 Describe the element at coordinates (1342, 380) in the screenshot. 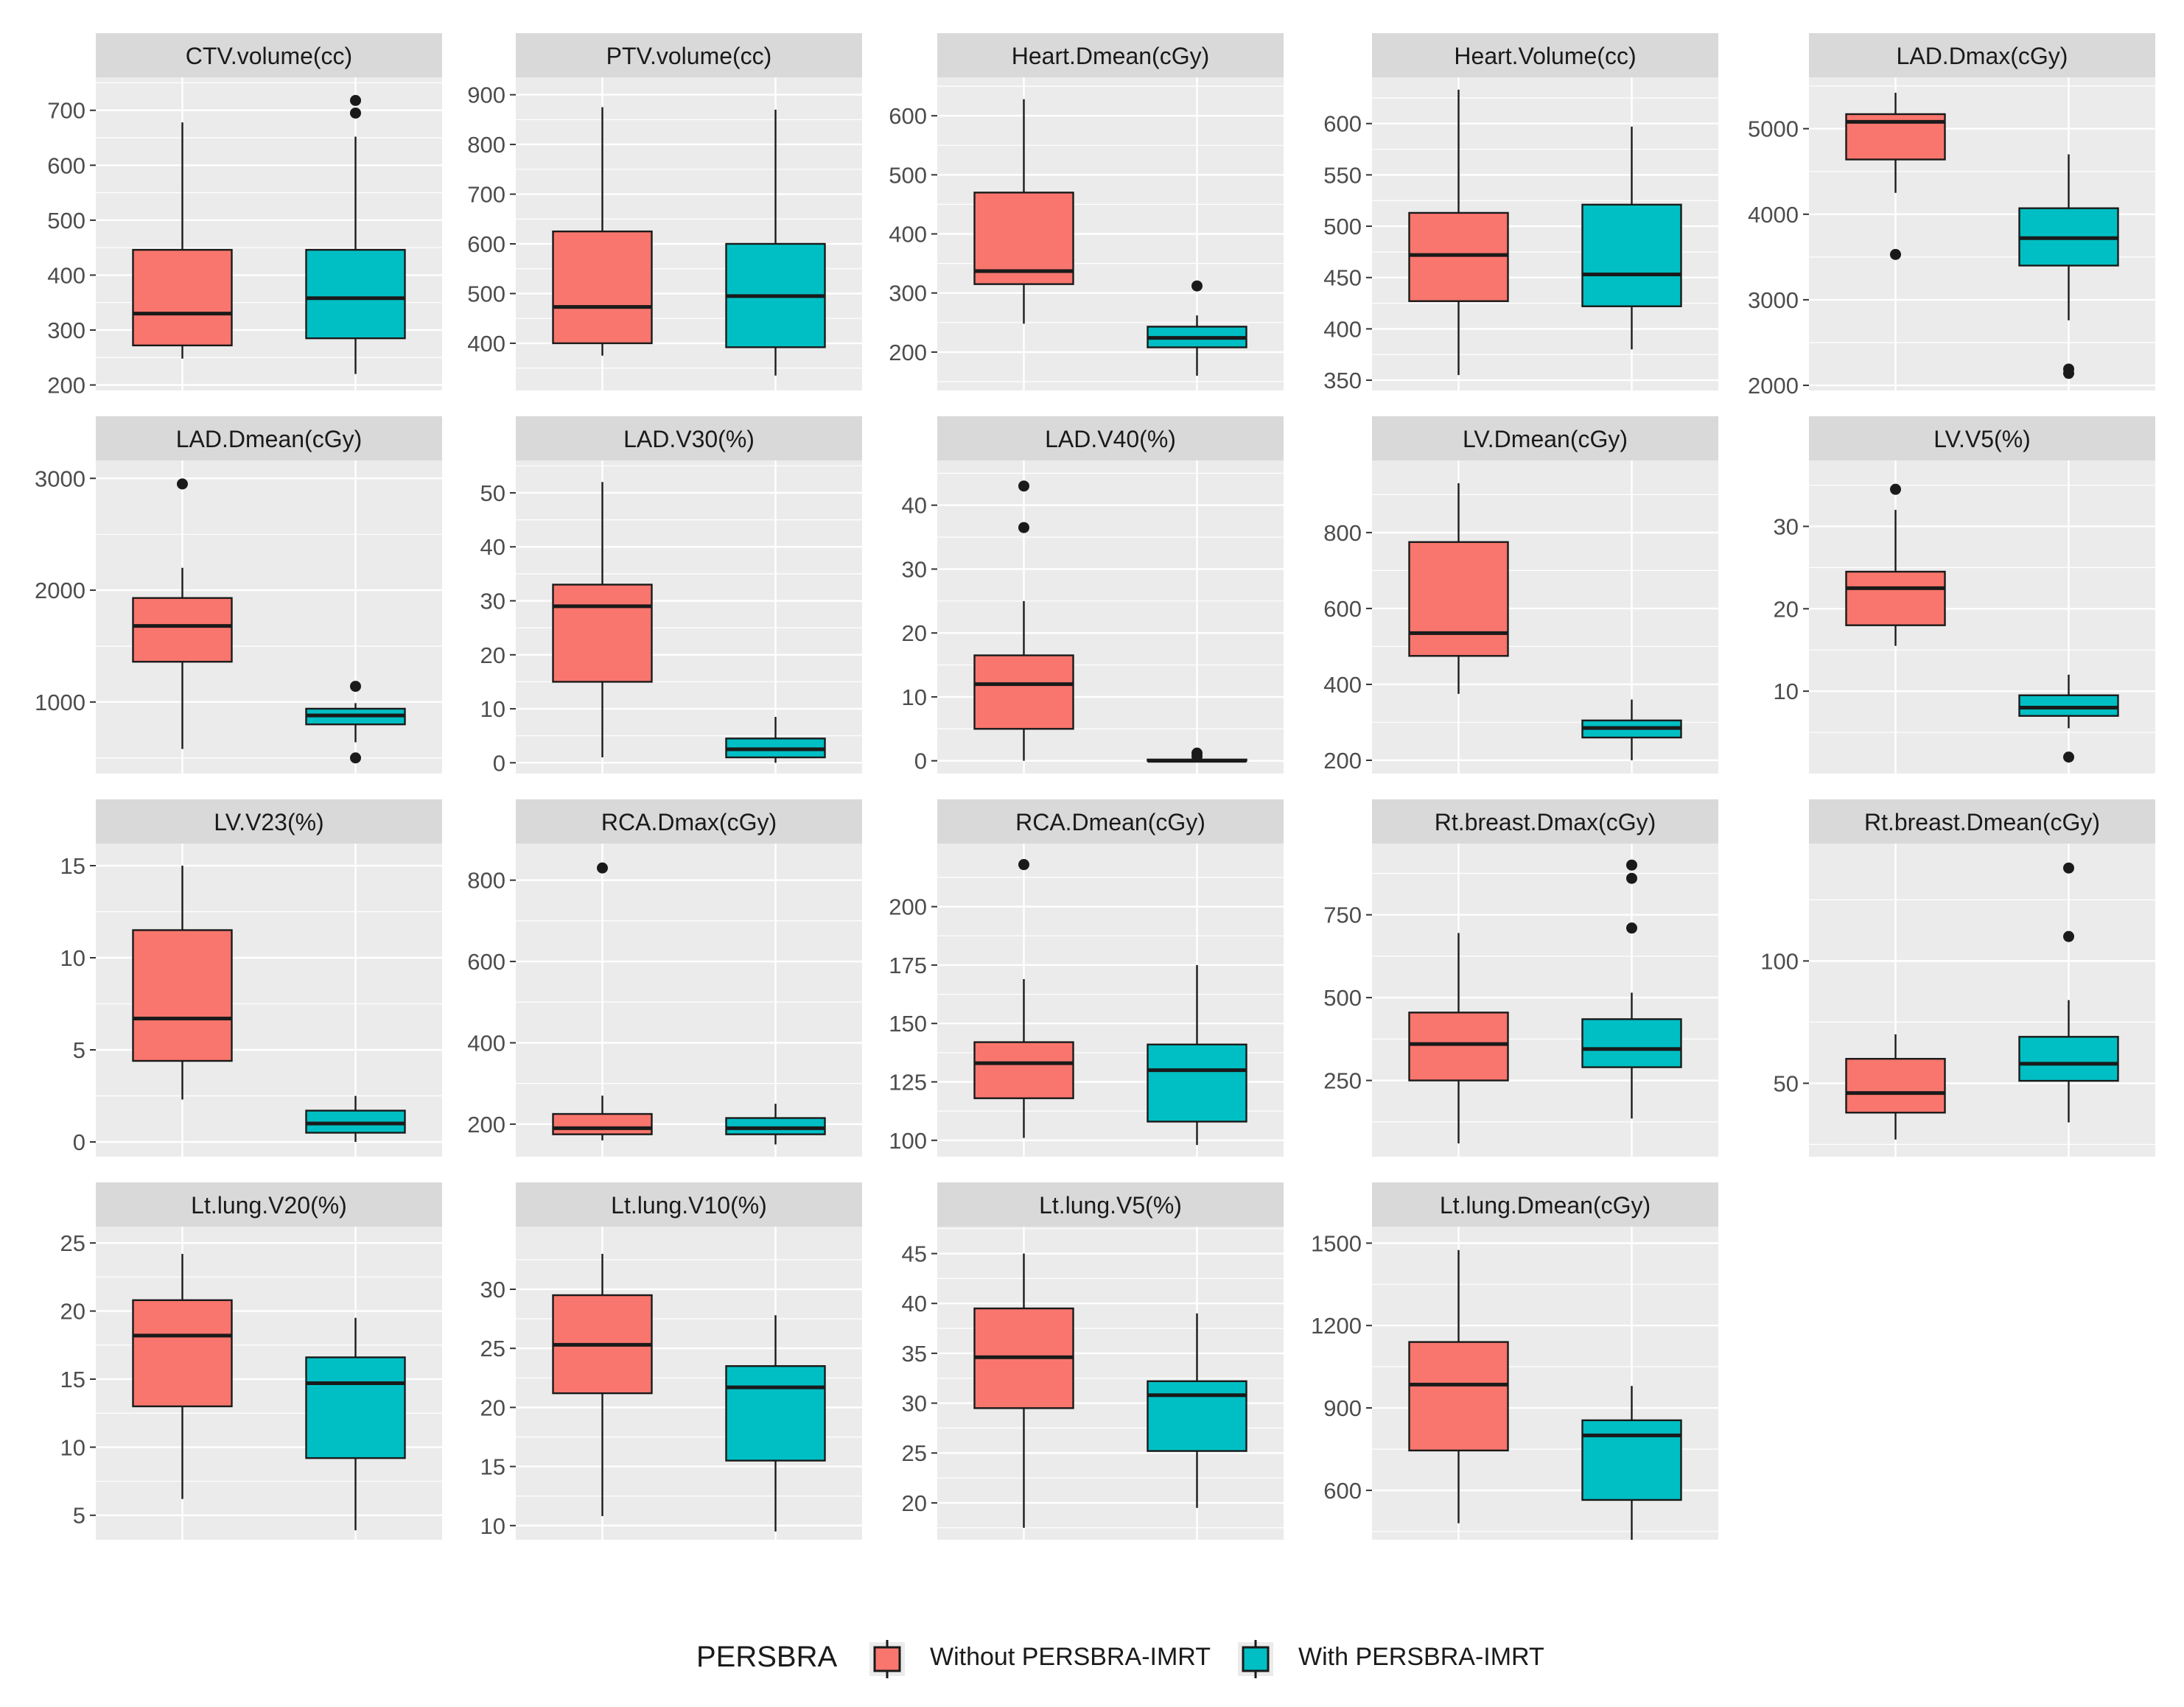

I see `y-tick-label: 350` at that location.